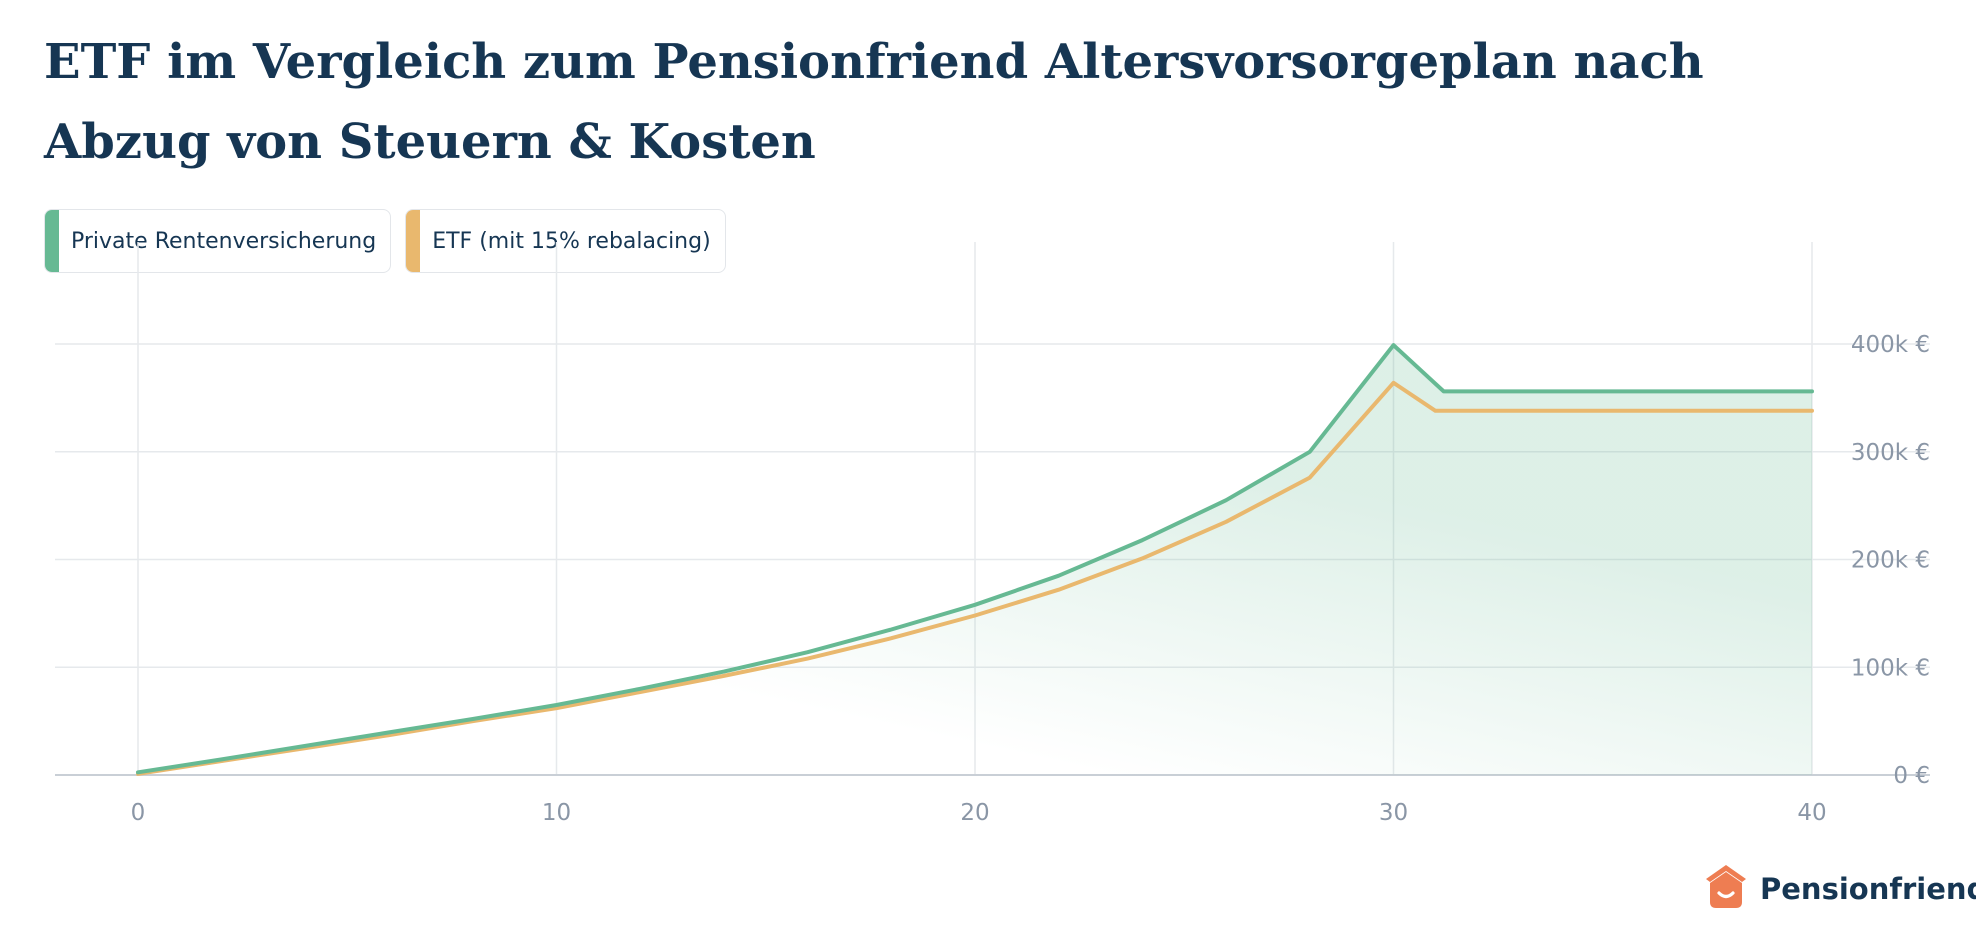 This screenshot has height=942, width=1976. Describe the element at coordinates (52, 241) in the screenshot. I see `legend-swatch-green` at that location.